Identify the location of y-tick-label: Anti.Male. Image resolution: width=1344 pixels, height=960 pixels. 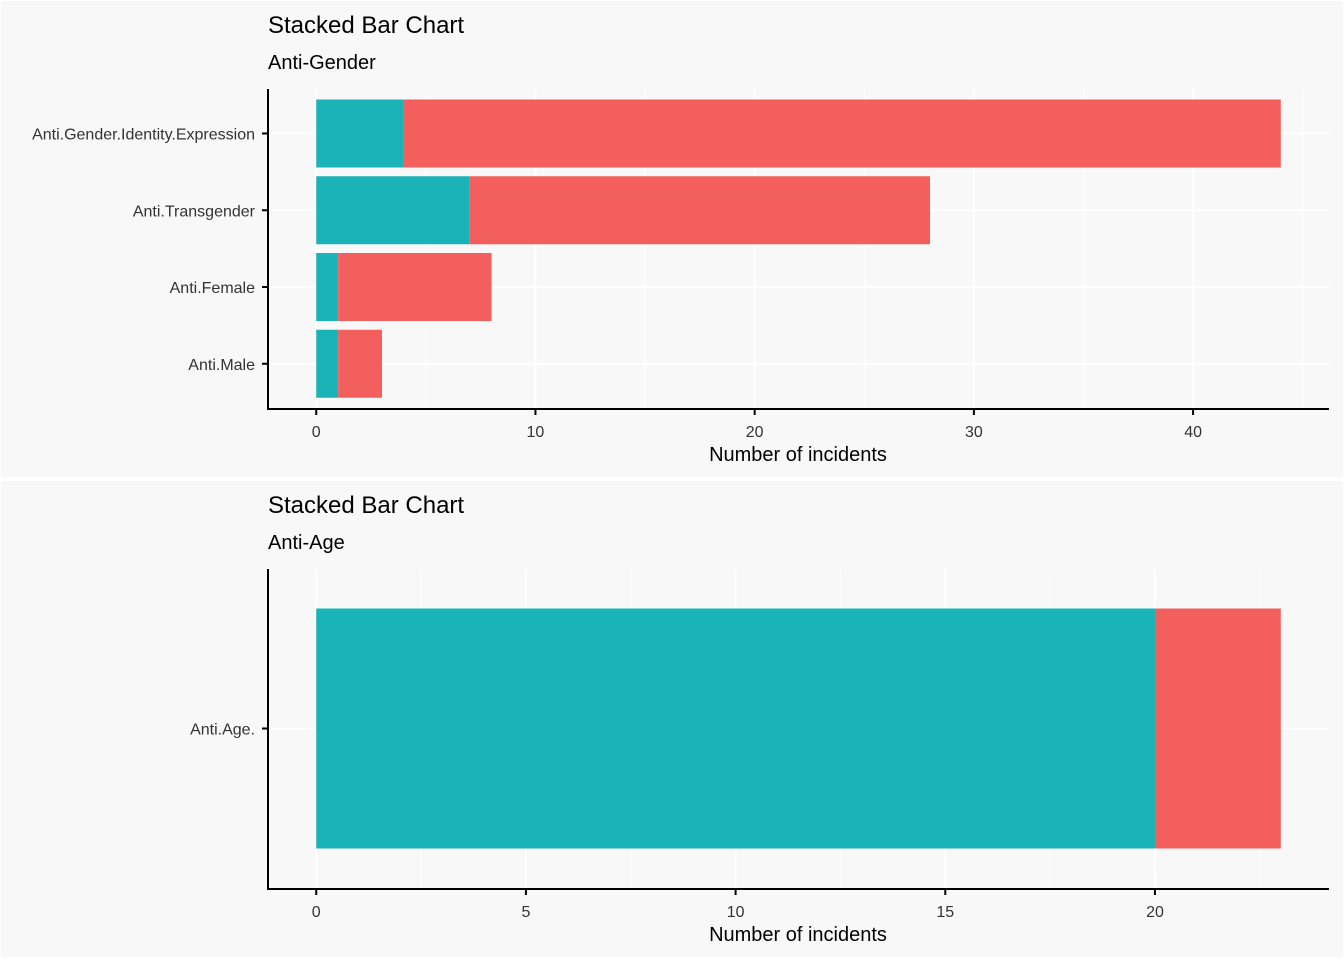
(221, 365).